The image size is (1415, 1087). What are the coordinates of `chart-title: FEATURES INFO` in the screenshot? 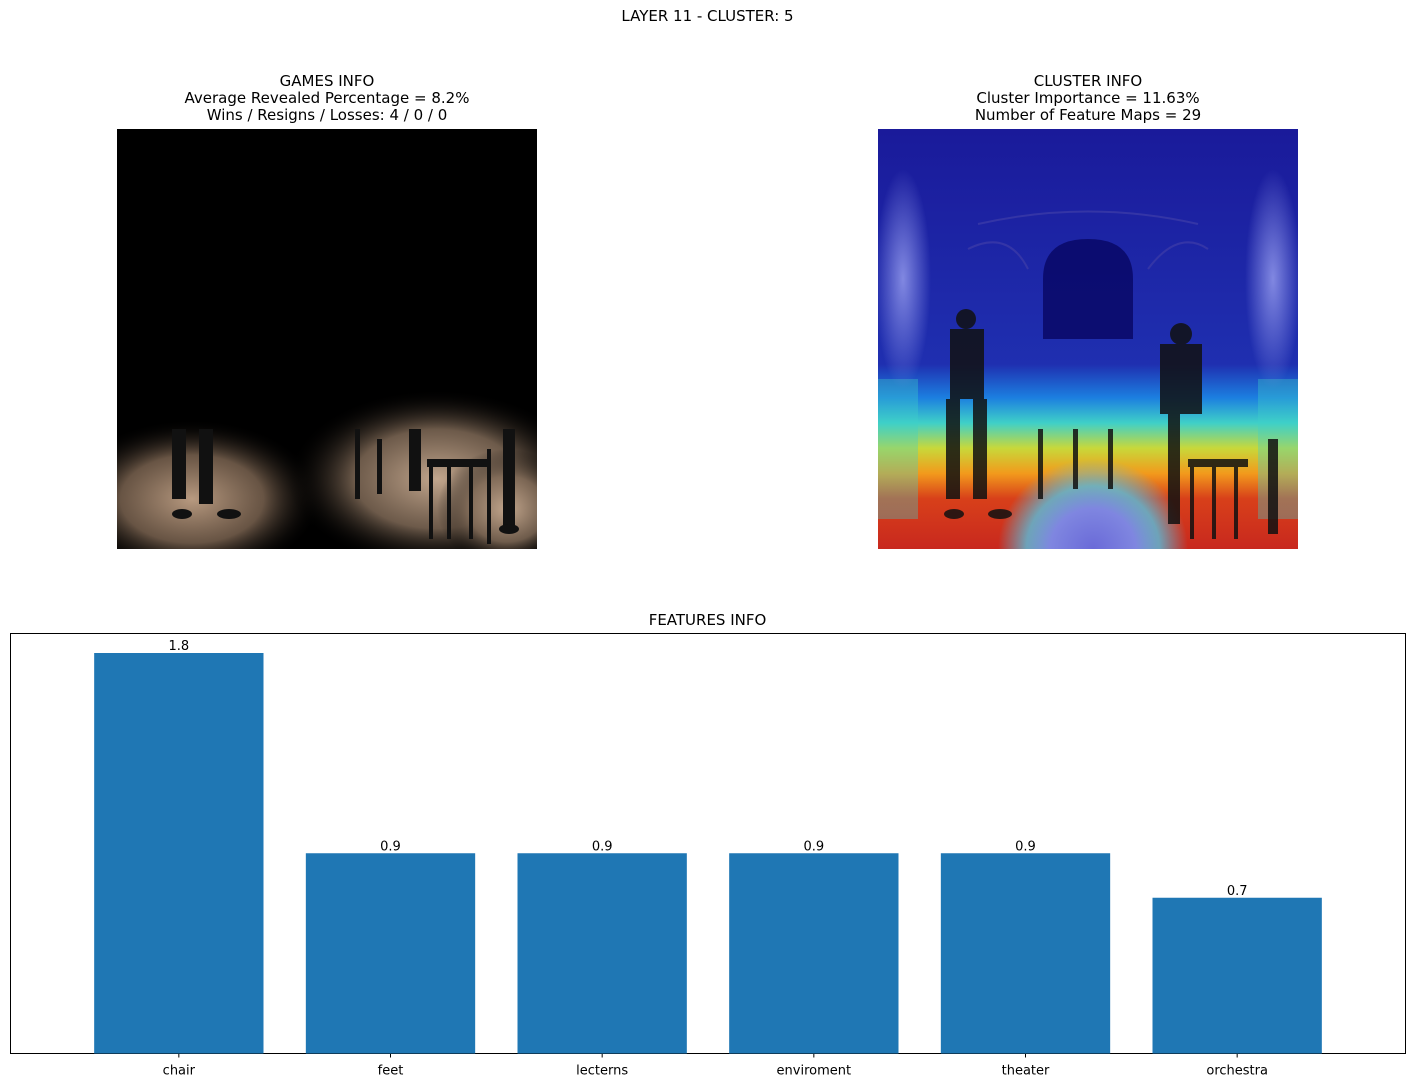 It's located at (707, 620).